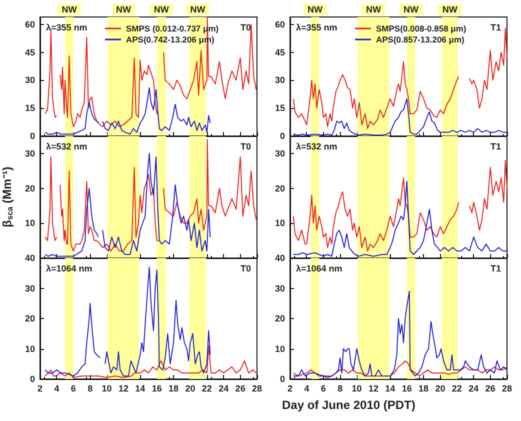  I want to click on legend-label: APS(0.857-13.206 μm), so click(420, 39).